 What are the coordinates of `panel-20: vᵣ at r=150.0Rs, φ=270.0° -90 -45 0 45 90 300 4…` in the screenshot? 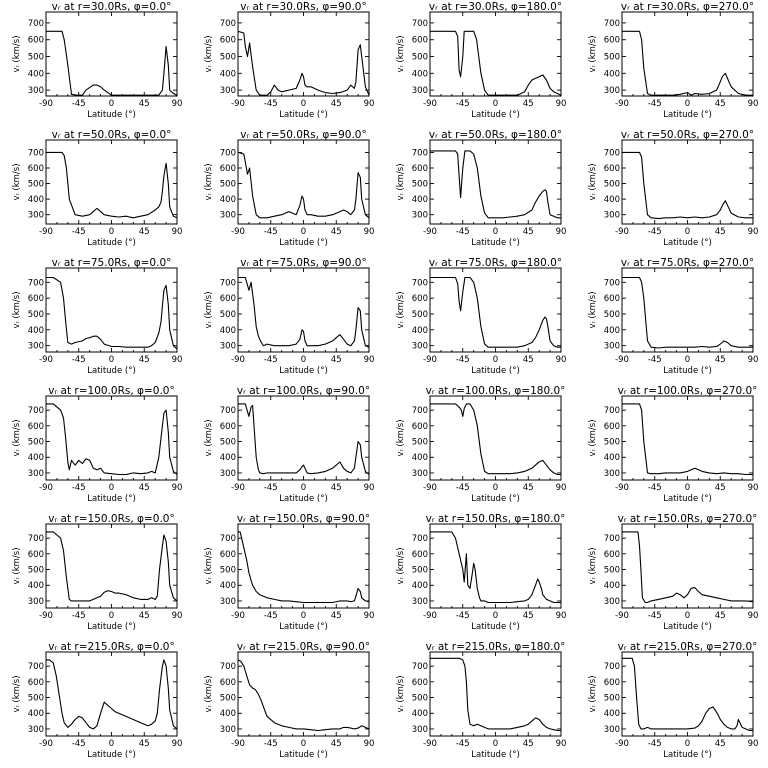 It's located at (673, 572).